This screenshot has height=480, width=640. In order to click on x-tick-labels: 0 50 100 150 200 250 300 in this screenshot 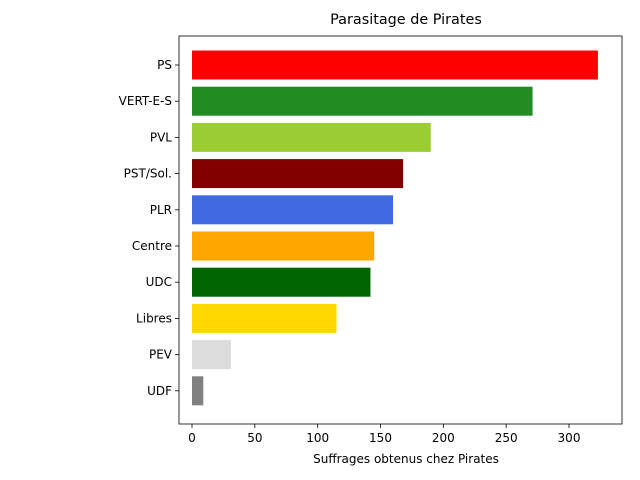, I will do `click(384, 434)`.